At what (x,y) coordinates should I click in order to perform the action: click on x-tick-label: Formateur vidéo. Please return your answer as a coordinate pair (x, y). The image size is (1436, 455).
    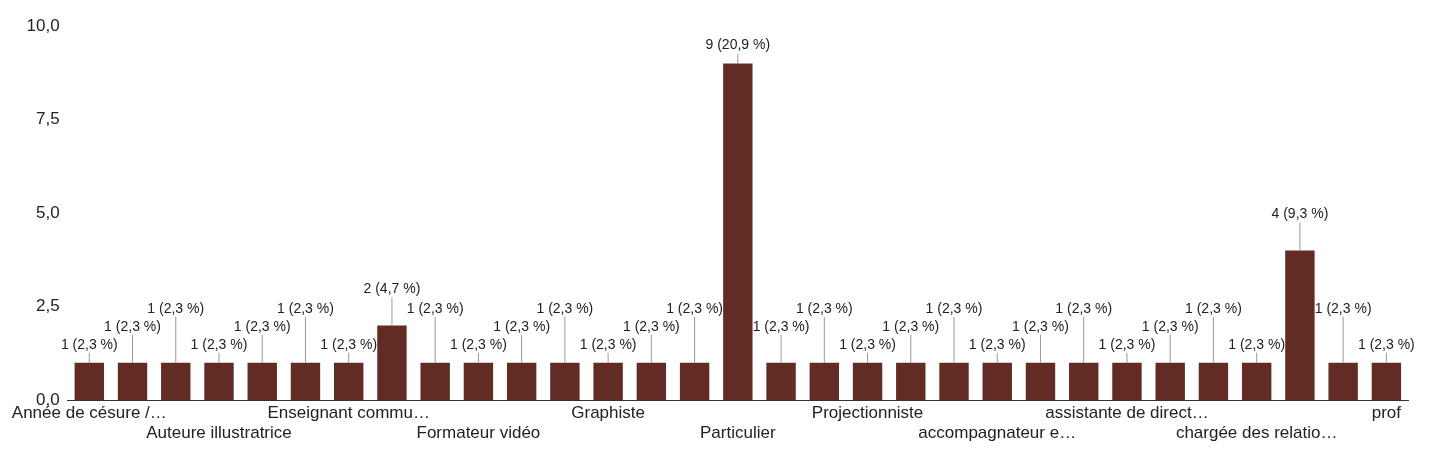
    Looking at the image, I should click on (478, 433).